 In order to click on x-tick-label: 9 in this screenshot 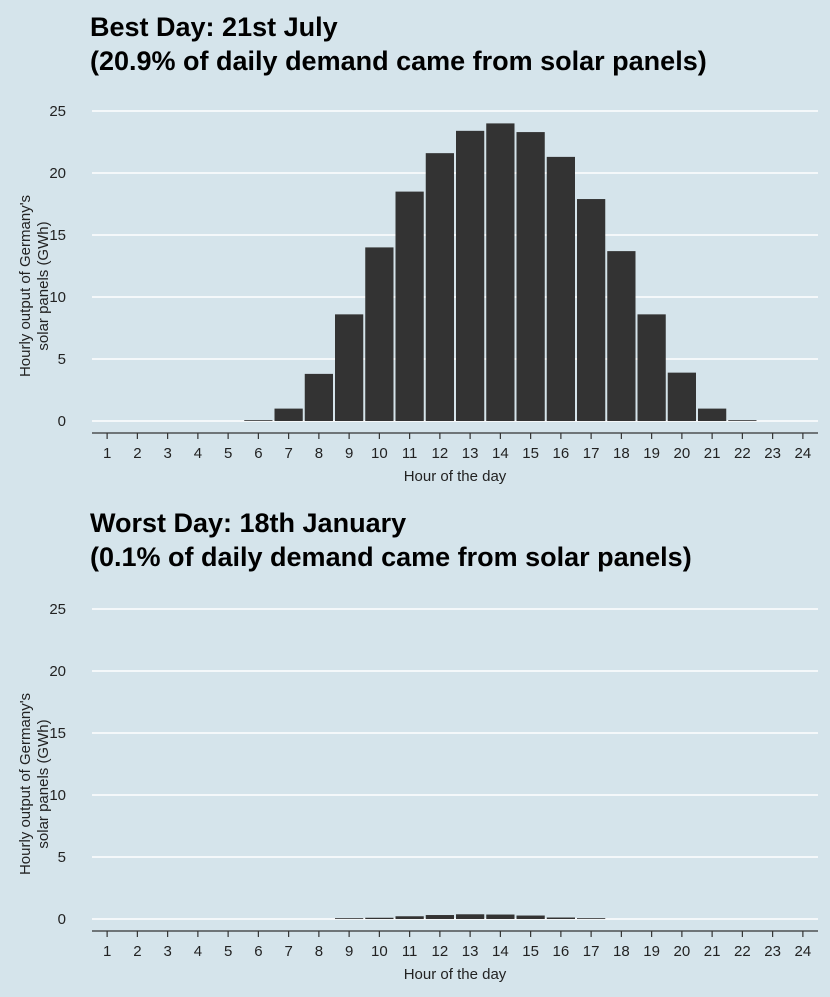, I will do `click(349, 951)`.